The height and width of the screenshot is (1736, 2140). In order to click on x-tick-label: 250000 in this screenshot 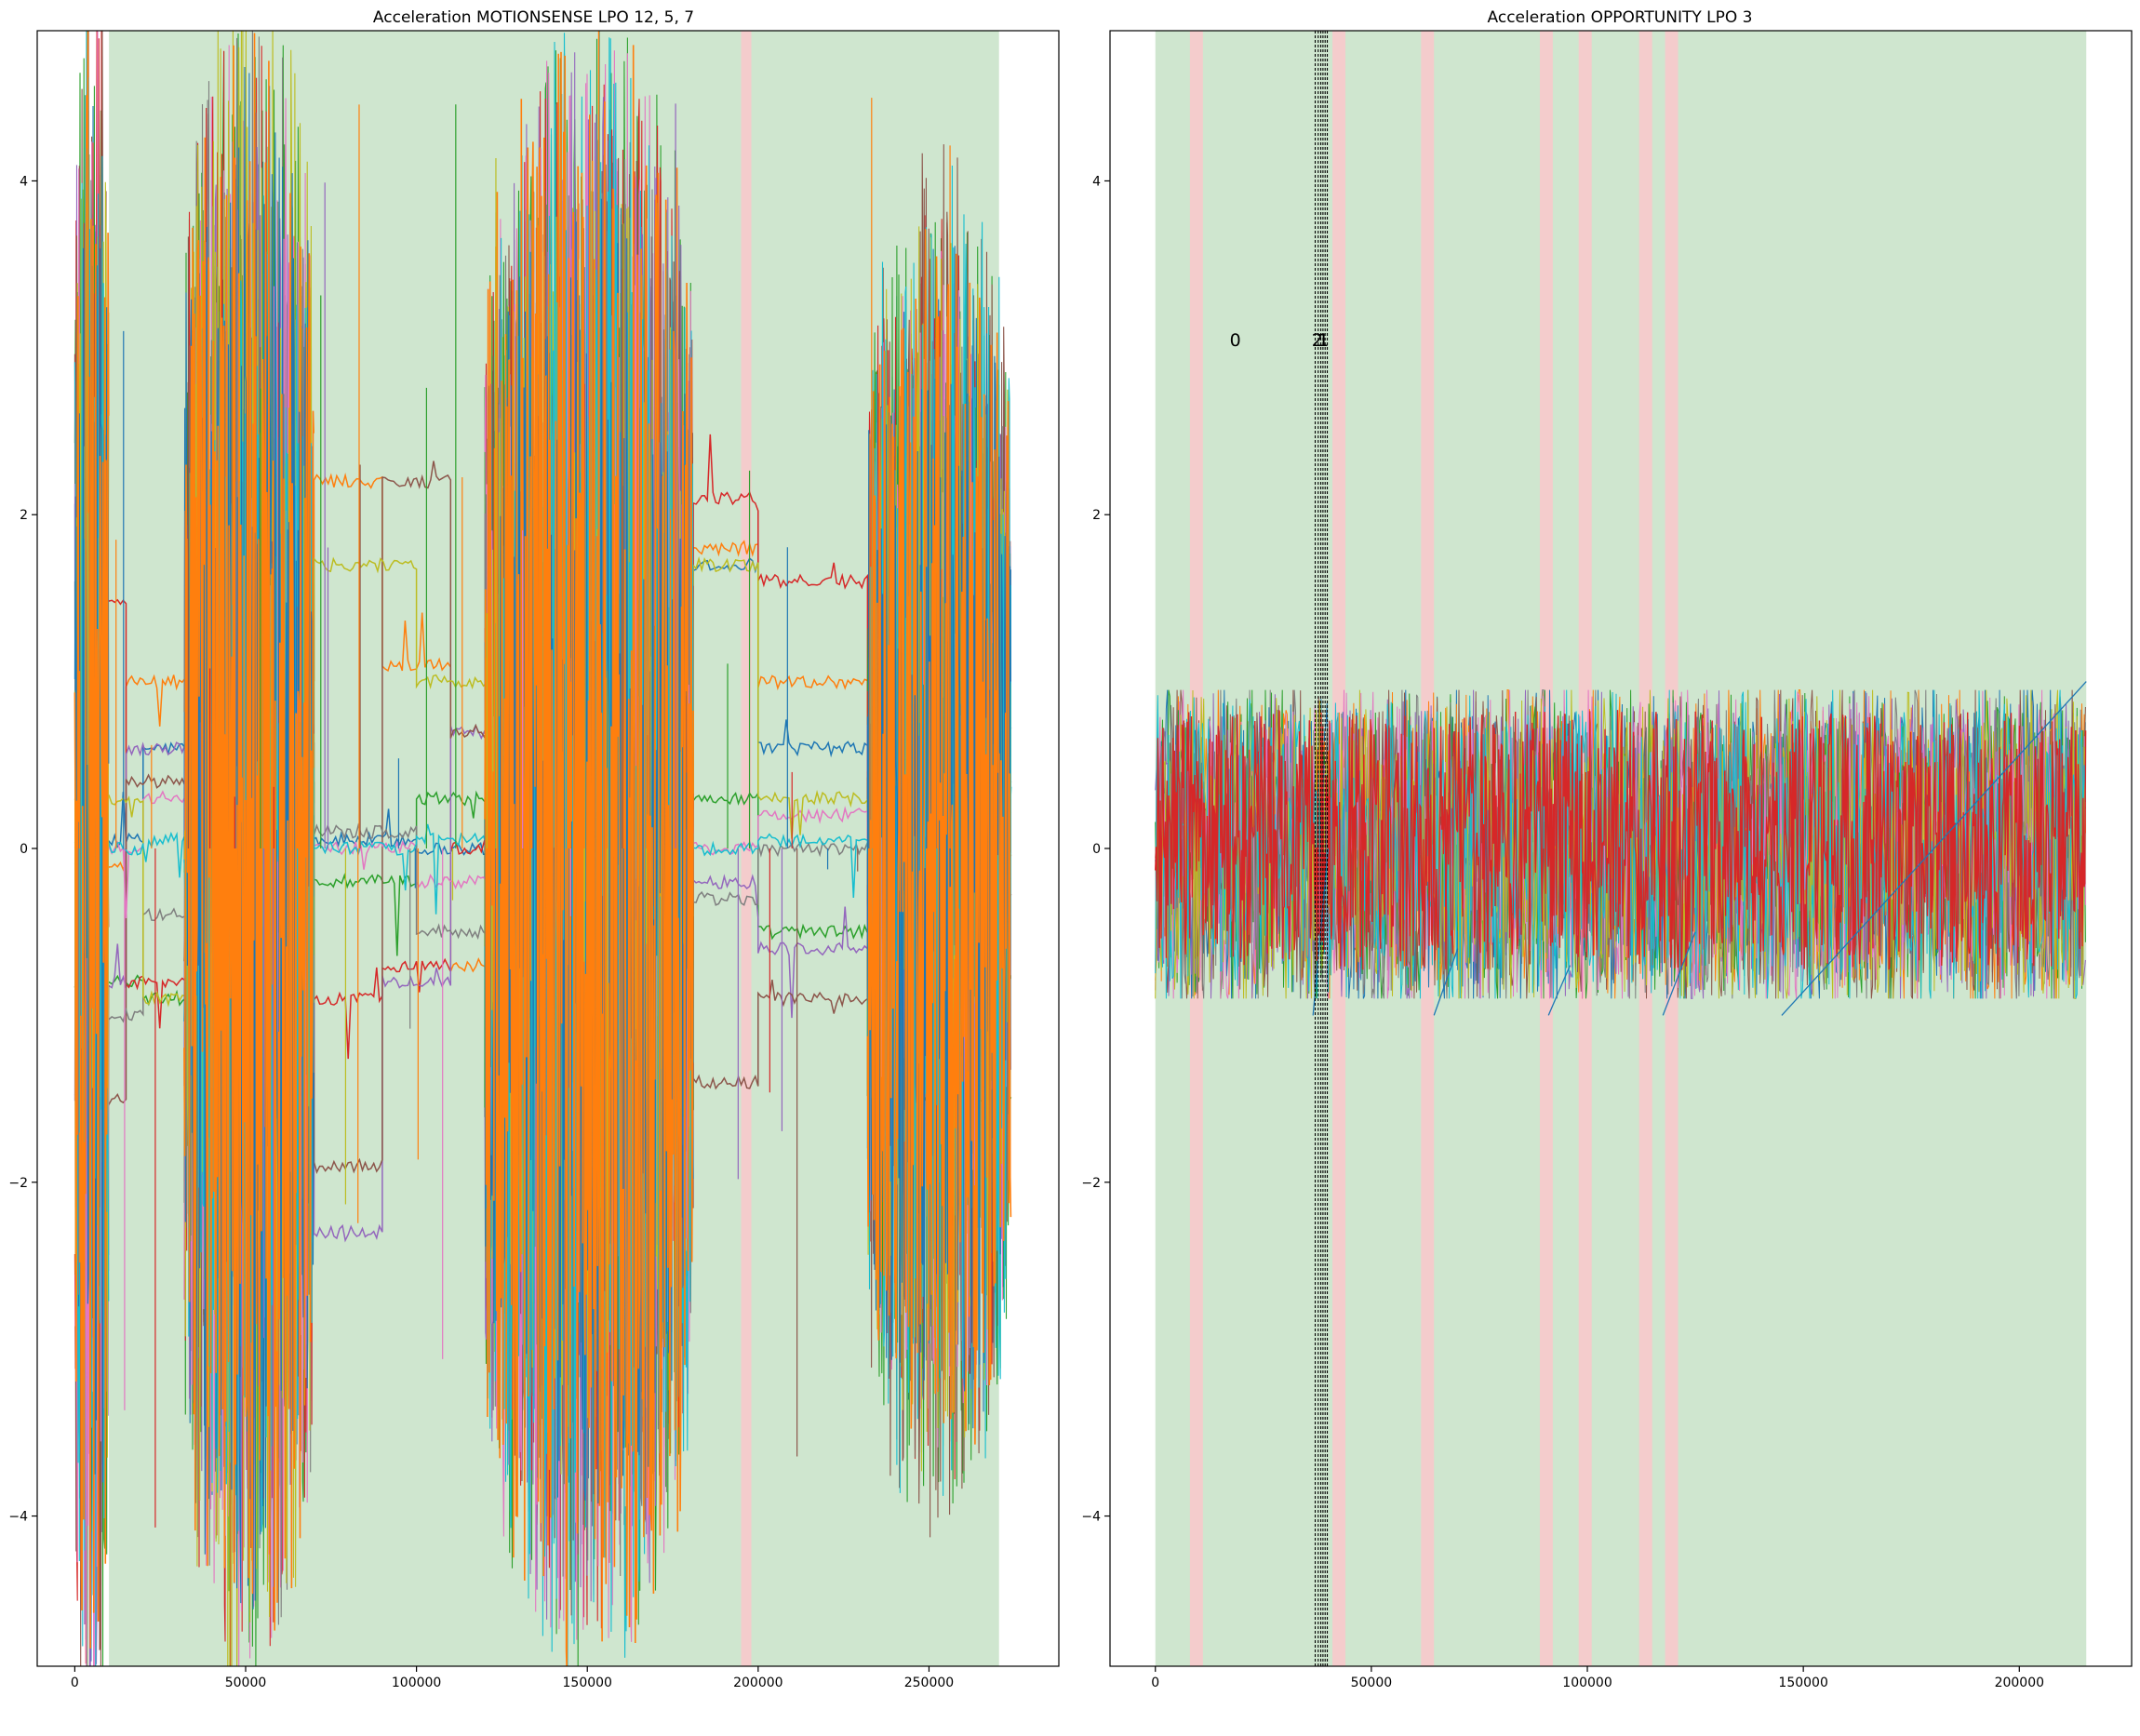, I will do `click(929, 1683)`.